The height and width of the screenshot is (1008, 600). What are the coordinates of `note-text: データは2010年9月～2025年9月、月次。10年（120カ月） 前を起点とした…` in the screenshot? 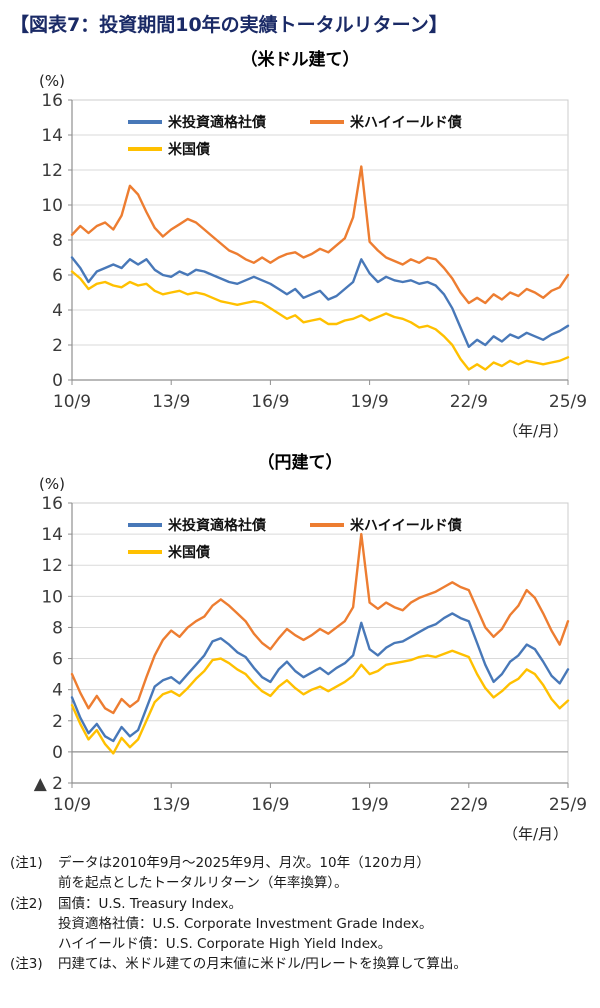 It's located at (244, 873).